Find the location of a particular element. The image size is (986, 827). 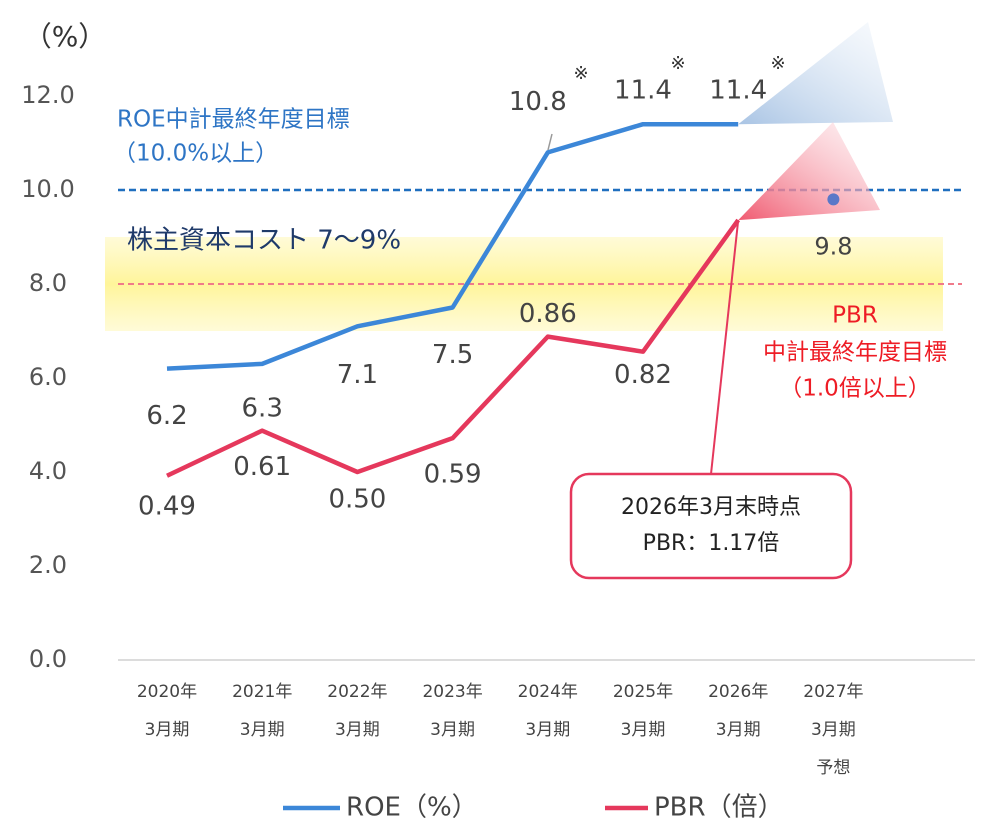

roe-forecast-point is located at coordinates (833, 199).